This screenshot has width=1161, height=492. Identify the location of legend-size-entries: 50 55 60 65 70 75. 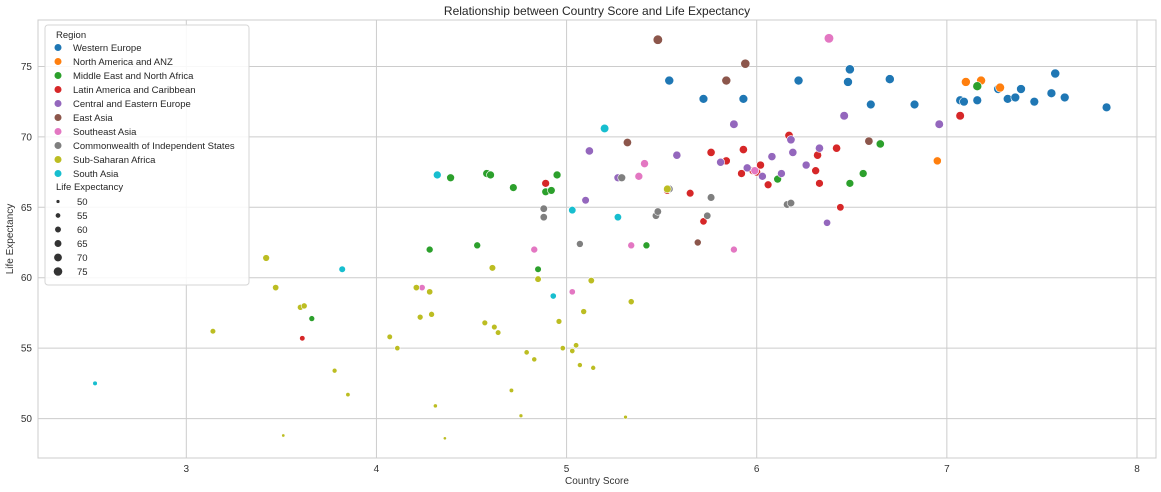
(70, 237).